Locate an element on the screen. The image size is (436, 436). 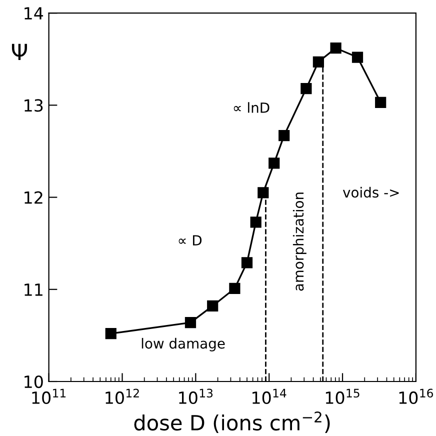
x-tick-label: 10$^{13}$ is located at coordinates (196, 396).